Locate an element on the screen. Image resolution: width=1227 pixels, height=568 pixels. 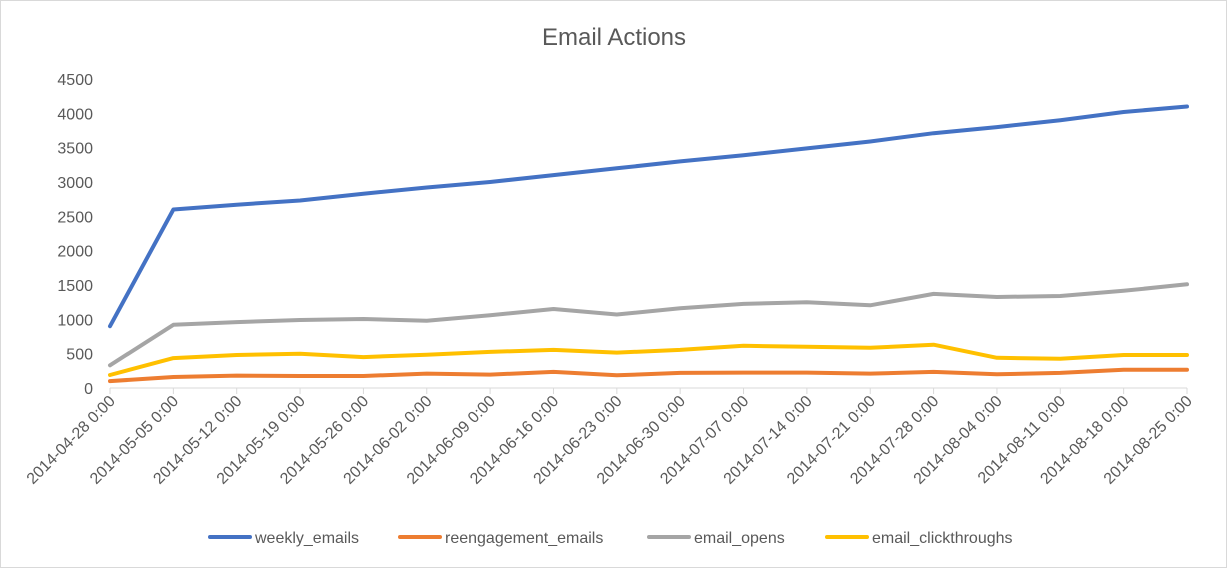
series-line-email-opens is located at coordinates (648, 325).